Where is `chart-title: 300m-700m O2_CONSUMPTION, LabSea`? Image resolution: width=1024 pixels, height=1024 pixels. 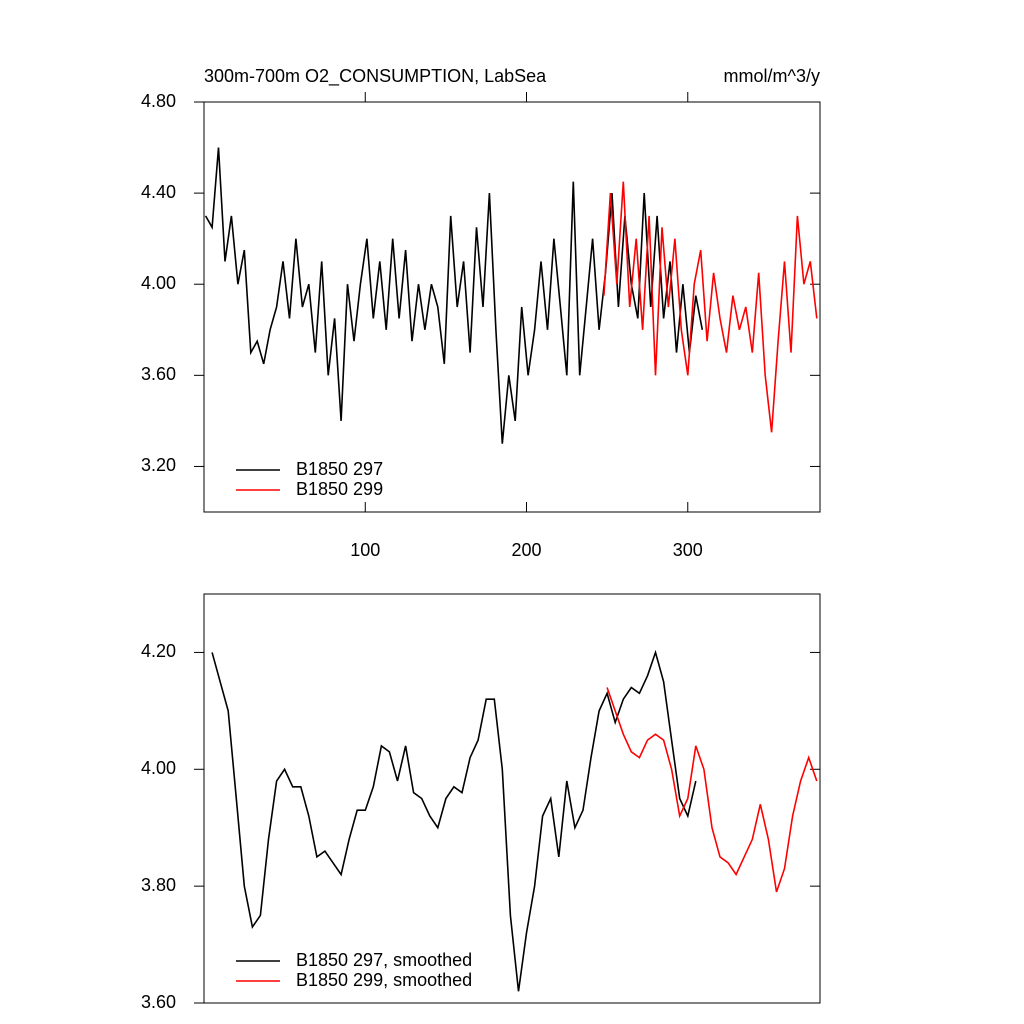 chart-title: 300m-700m O2_CONSUMPTION, LabSea is located at coordinates (375, 76).